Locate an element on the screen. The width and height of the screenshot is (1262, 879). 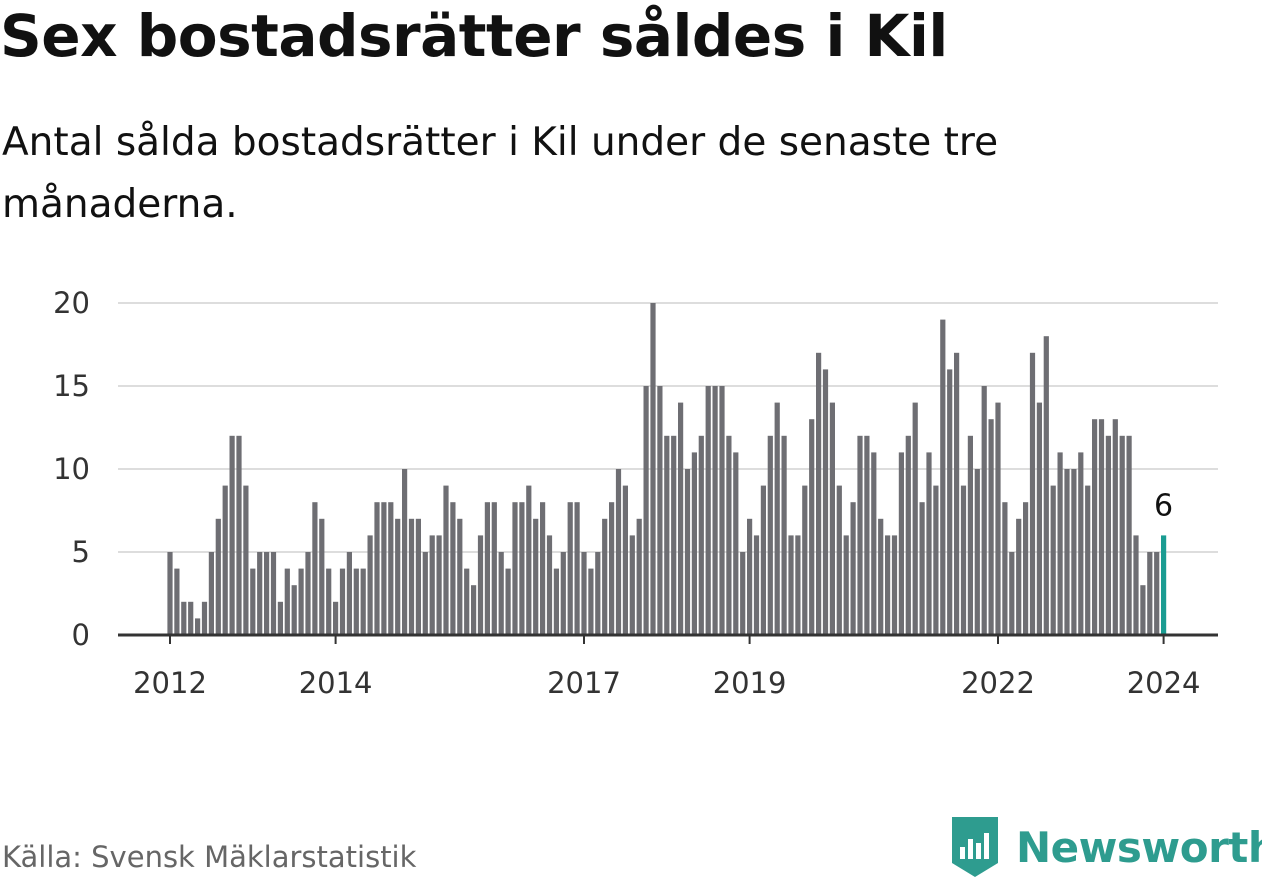
newsworthy-logo-icon is located at coordinates (975, 847).